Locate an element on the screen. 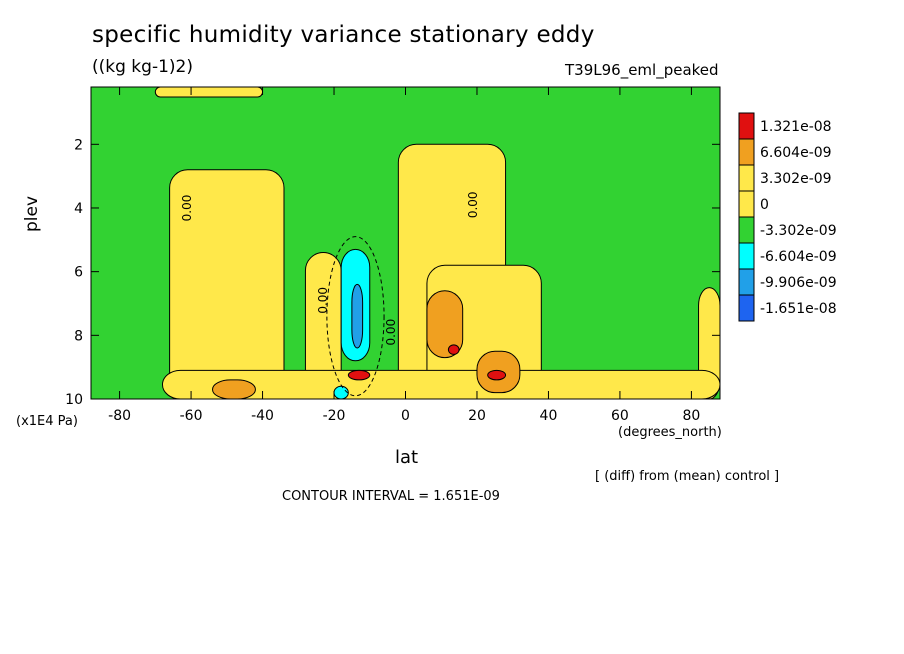 Image resolution: width=904 pixels, height=654 pixels. y-tick-label: 8 is located at coordinates (78, 336).